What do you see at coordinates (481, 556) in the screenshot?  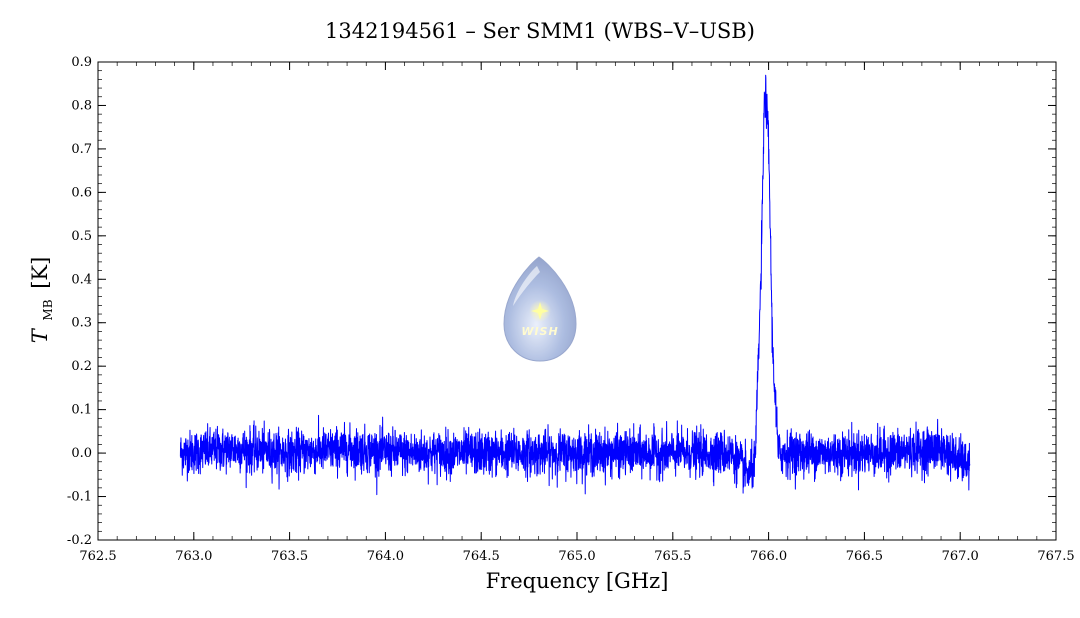 I see `x-tick-label: 764.5` at bounding box center [481, 556].